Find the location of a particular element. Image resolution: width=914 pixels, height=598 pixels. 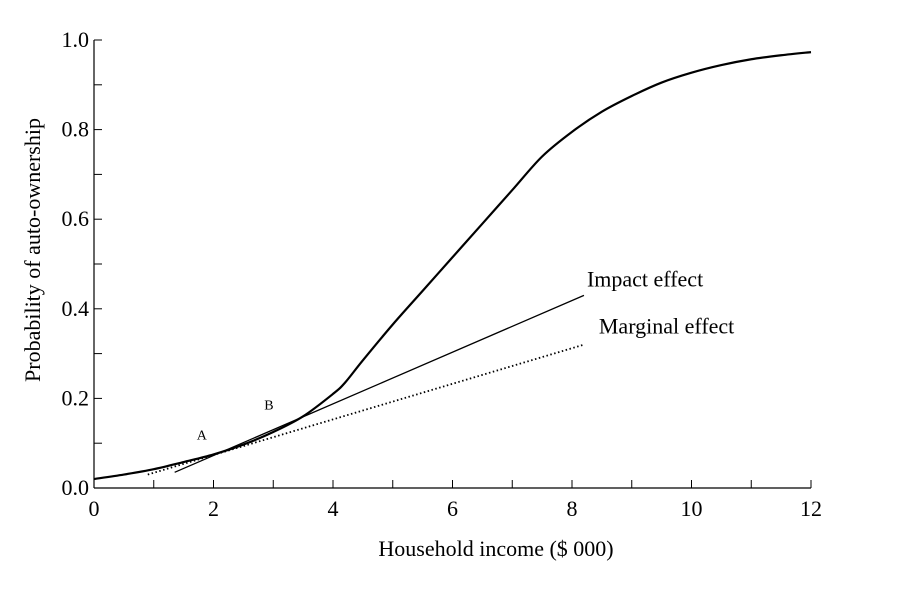

y-tick-label: 0.2 is located at coordinates (76, 397).